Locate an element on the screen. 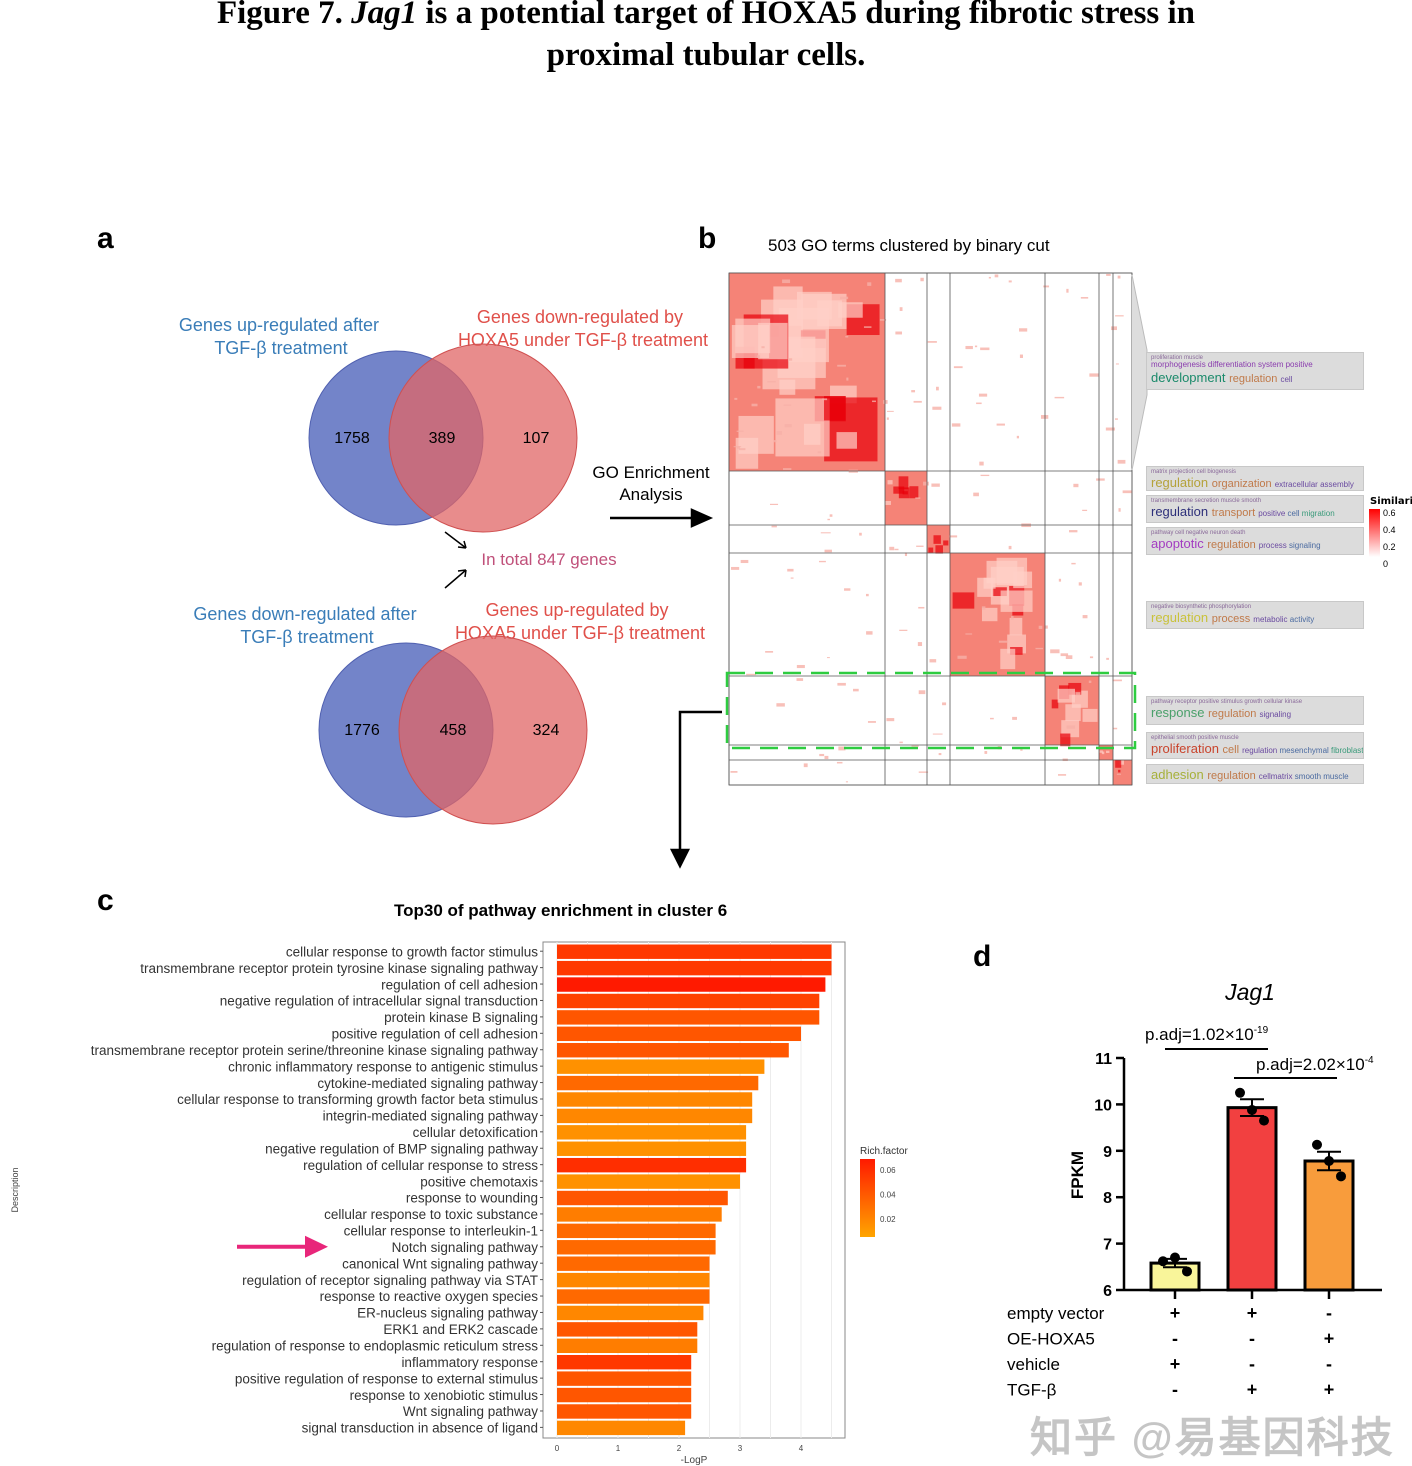  go-enrichment-label-2: Analysis is located at coordinates (650, 494).